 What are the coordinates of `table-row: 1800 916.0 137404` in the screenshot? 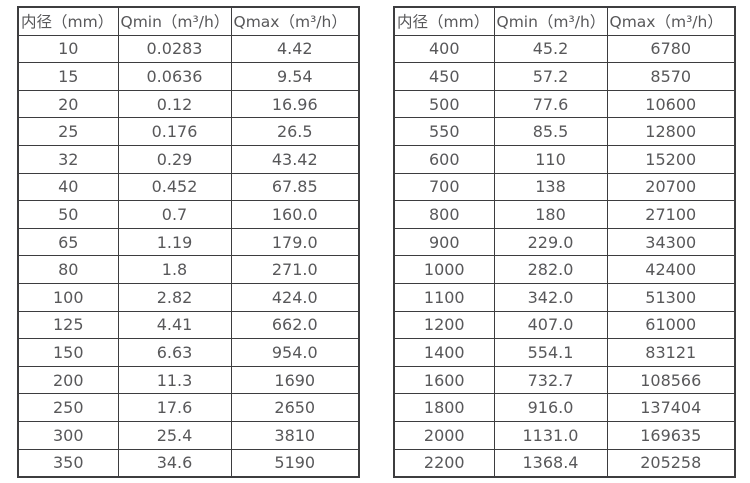 It's located at (564, 407).